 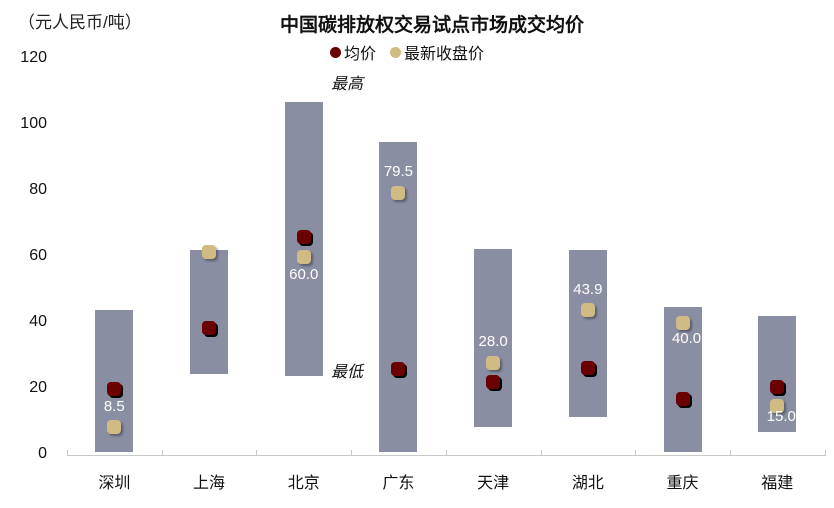 I want to click on close-price-data-label: 8.5, so click(x=114, y=406).